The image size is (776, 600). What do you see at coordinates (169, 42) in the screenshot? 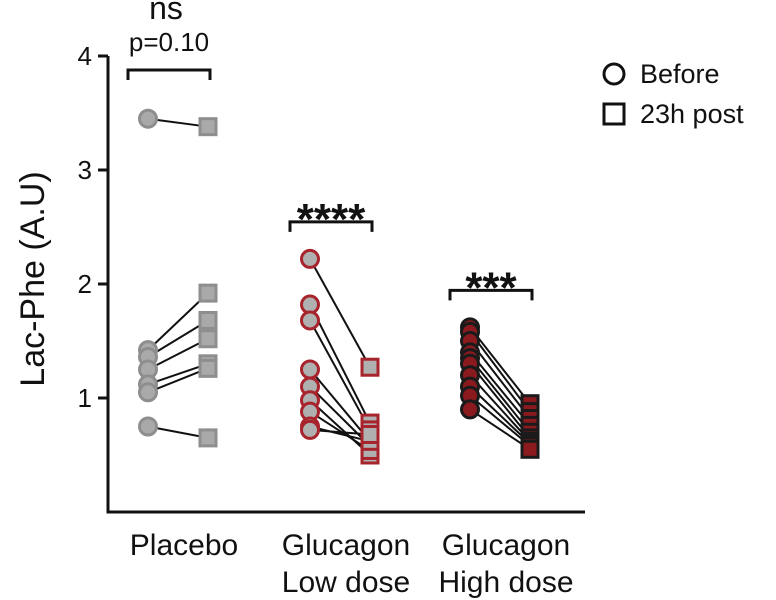
I see `p-value-label: p=0.10` at bounding box center [169, 42].